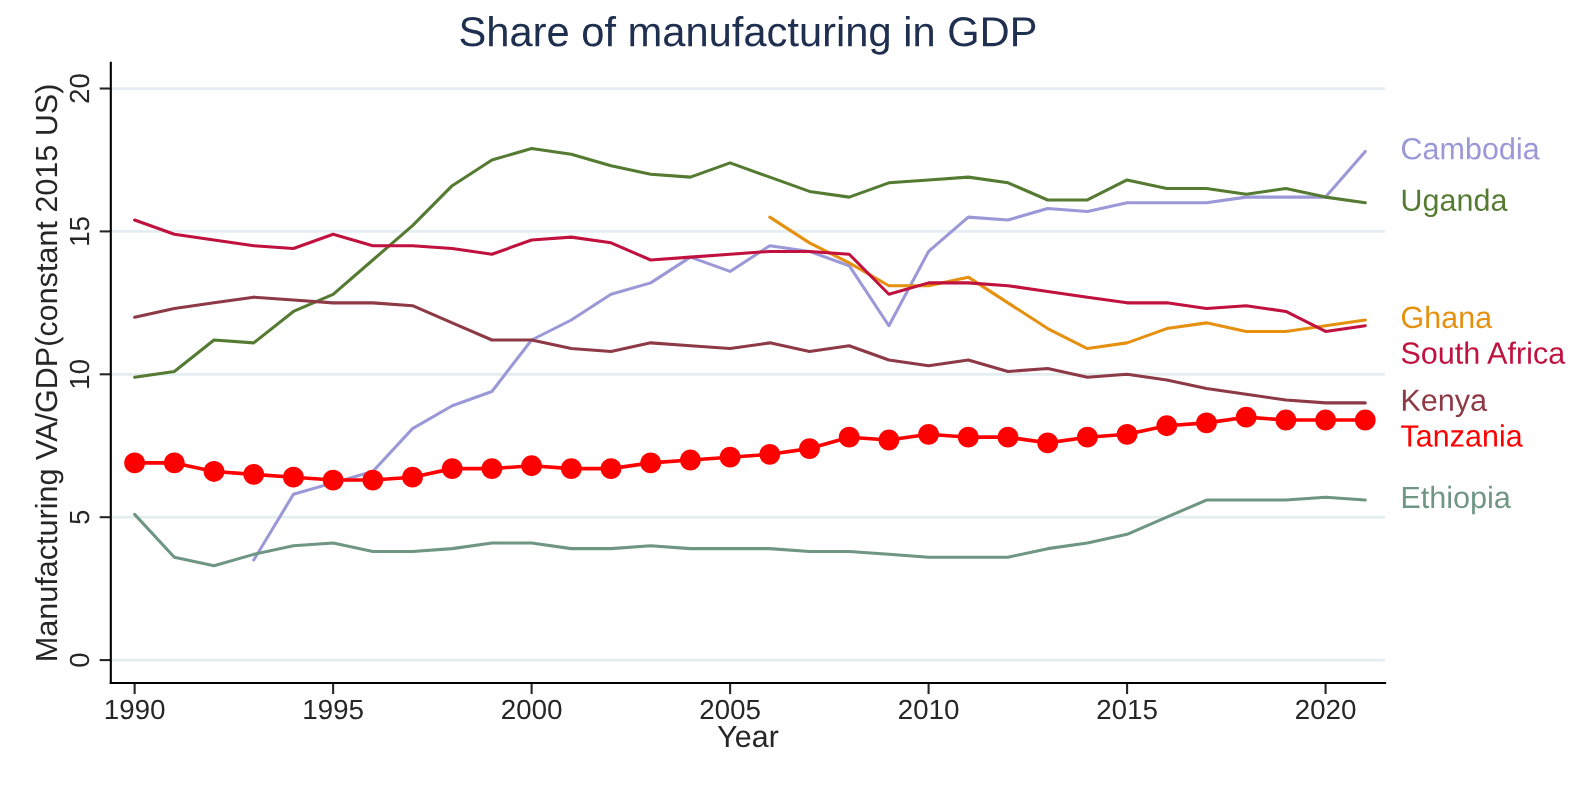 The image size is (1583, 785). Describe the element at coordinates (1127, 709) in the screenshot. I see `x-tick-label: 2015` at that location.